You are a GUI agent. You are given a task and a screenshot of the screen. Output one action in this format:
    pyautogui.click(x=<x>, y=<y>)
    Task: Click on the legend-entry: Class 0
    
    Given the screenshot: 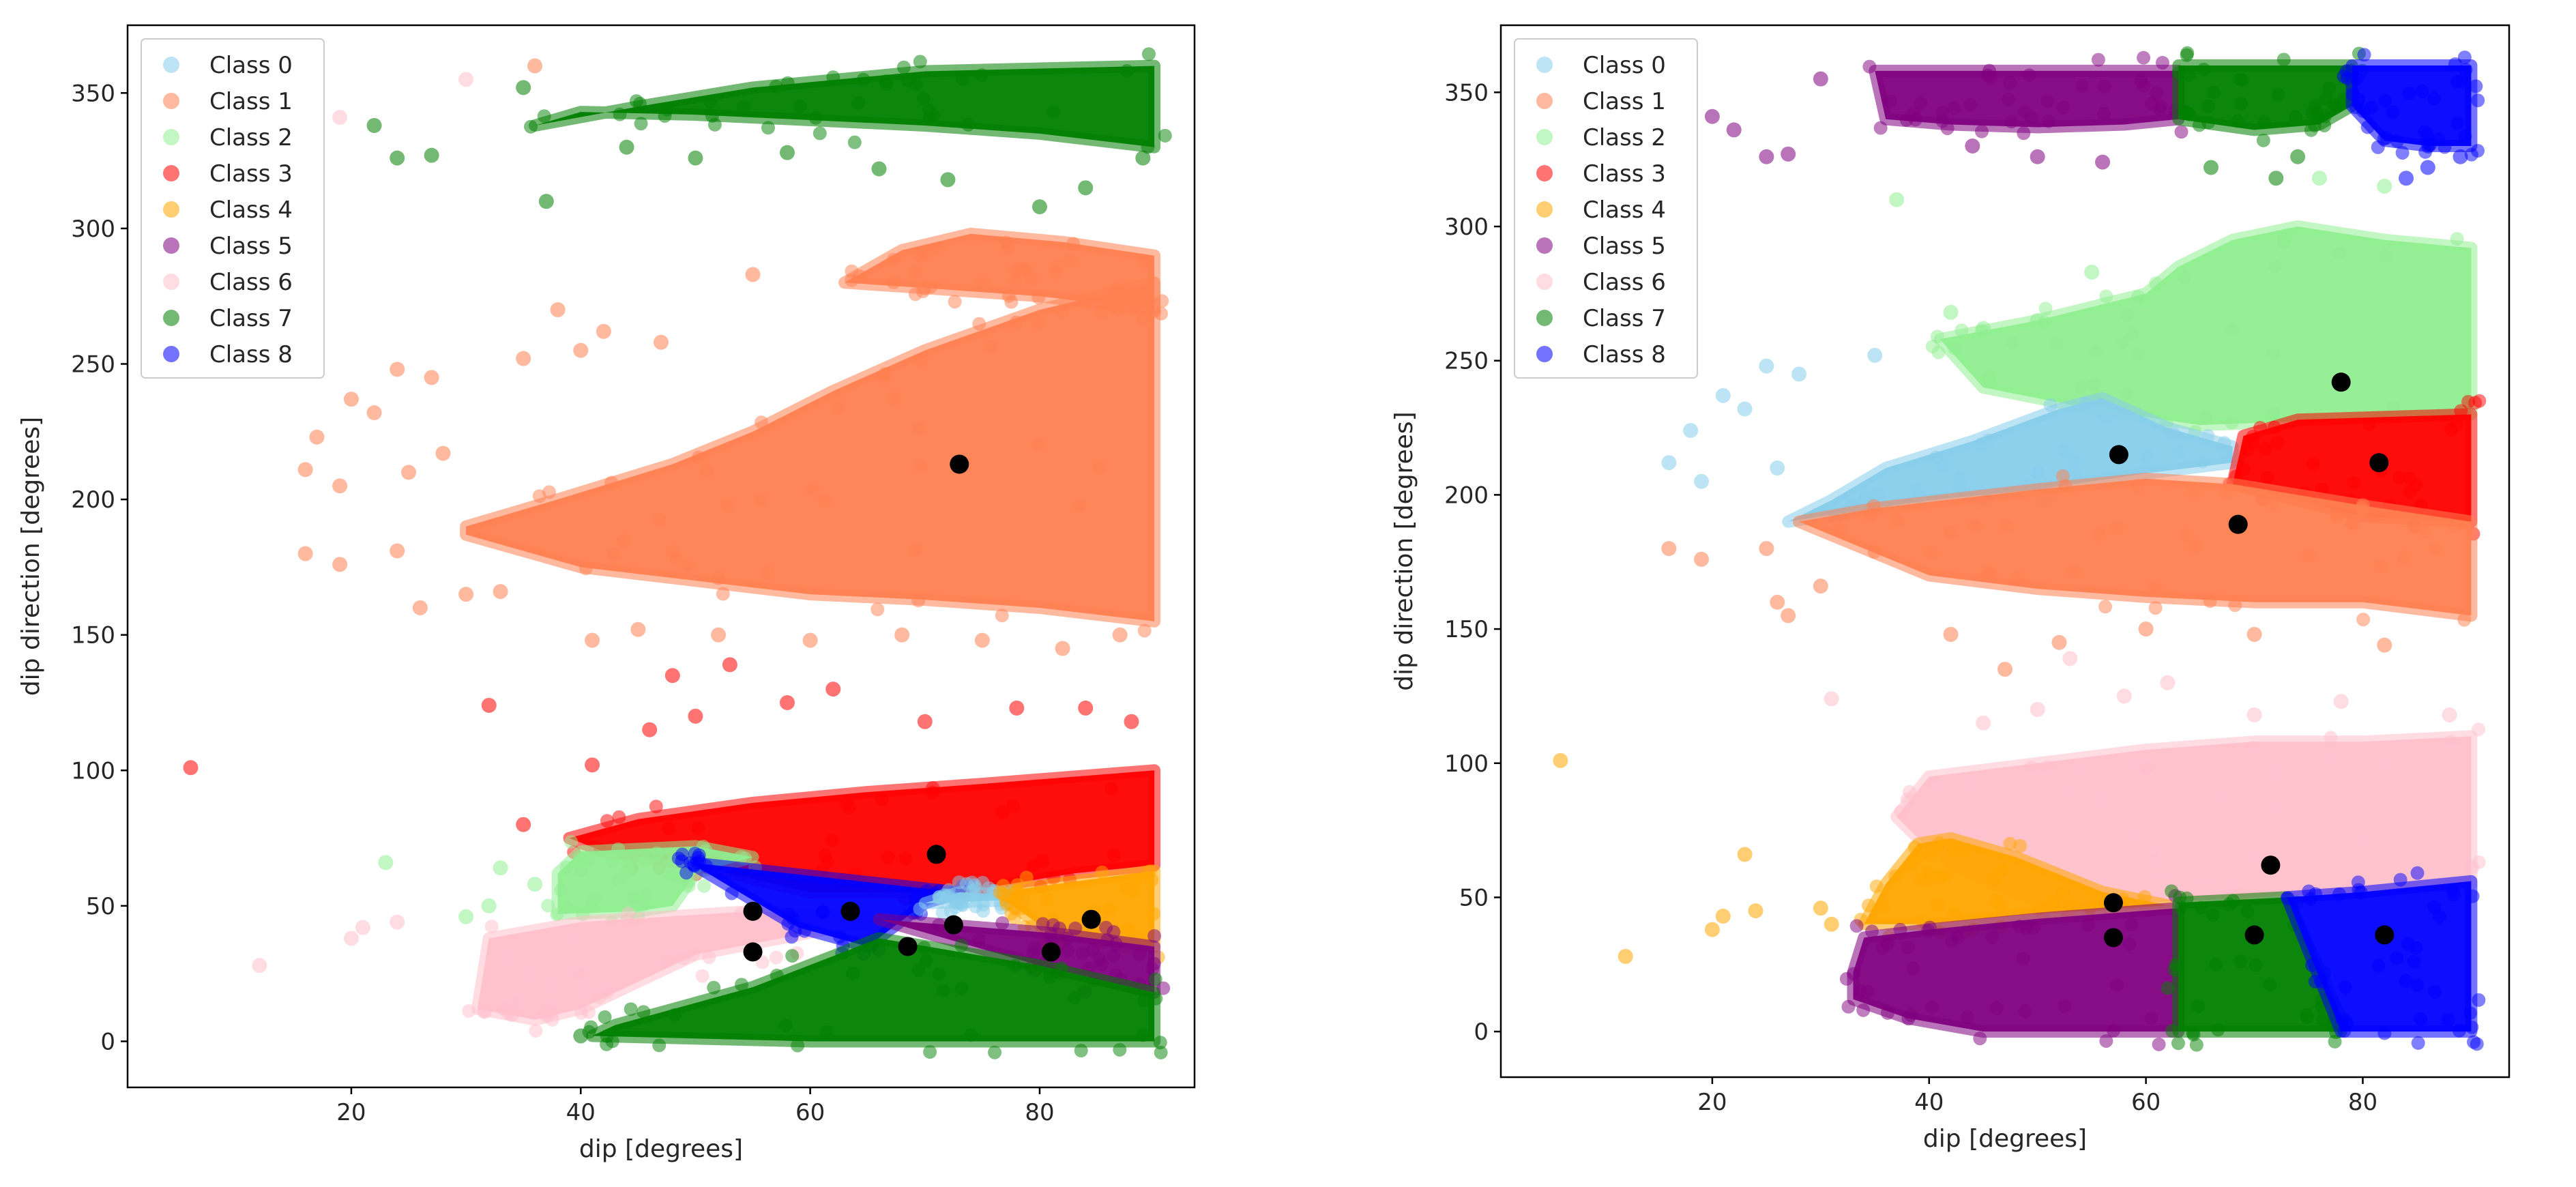 What is the action you would take?
    pyautogui.click(x=251, y=66)
    